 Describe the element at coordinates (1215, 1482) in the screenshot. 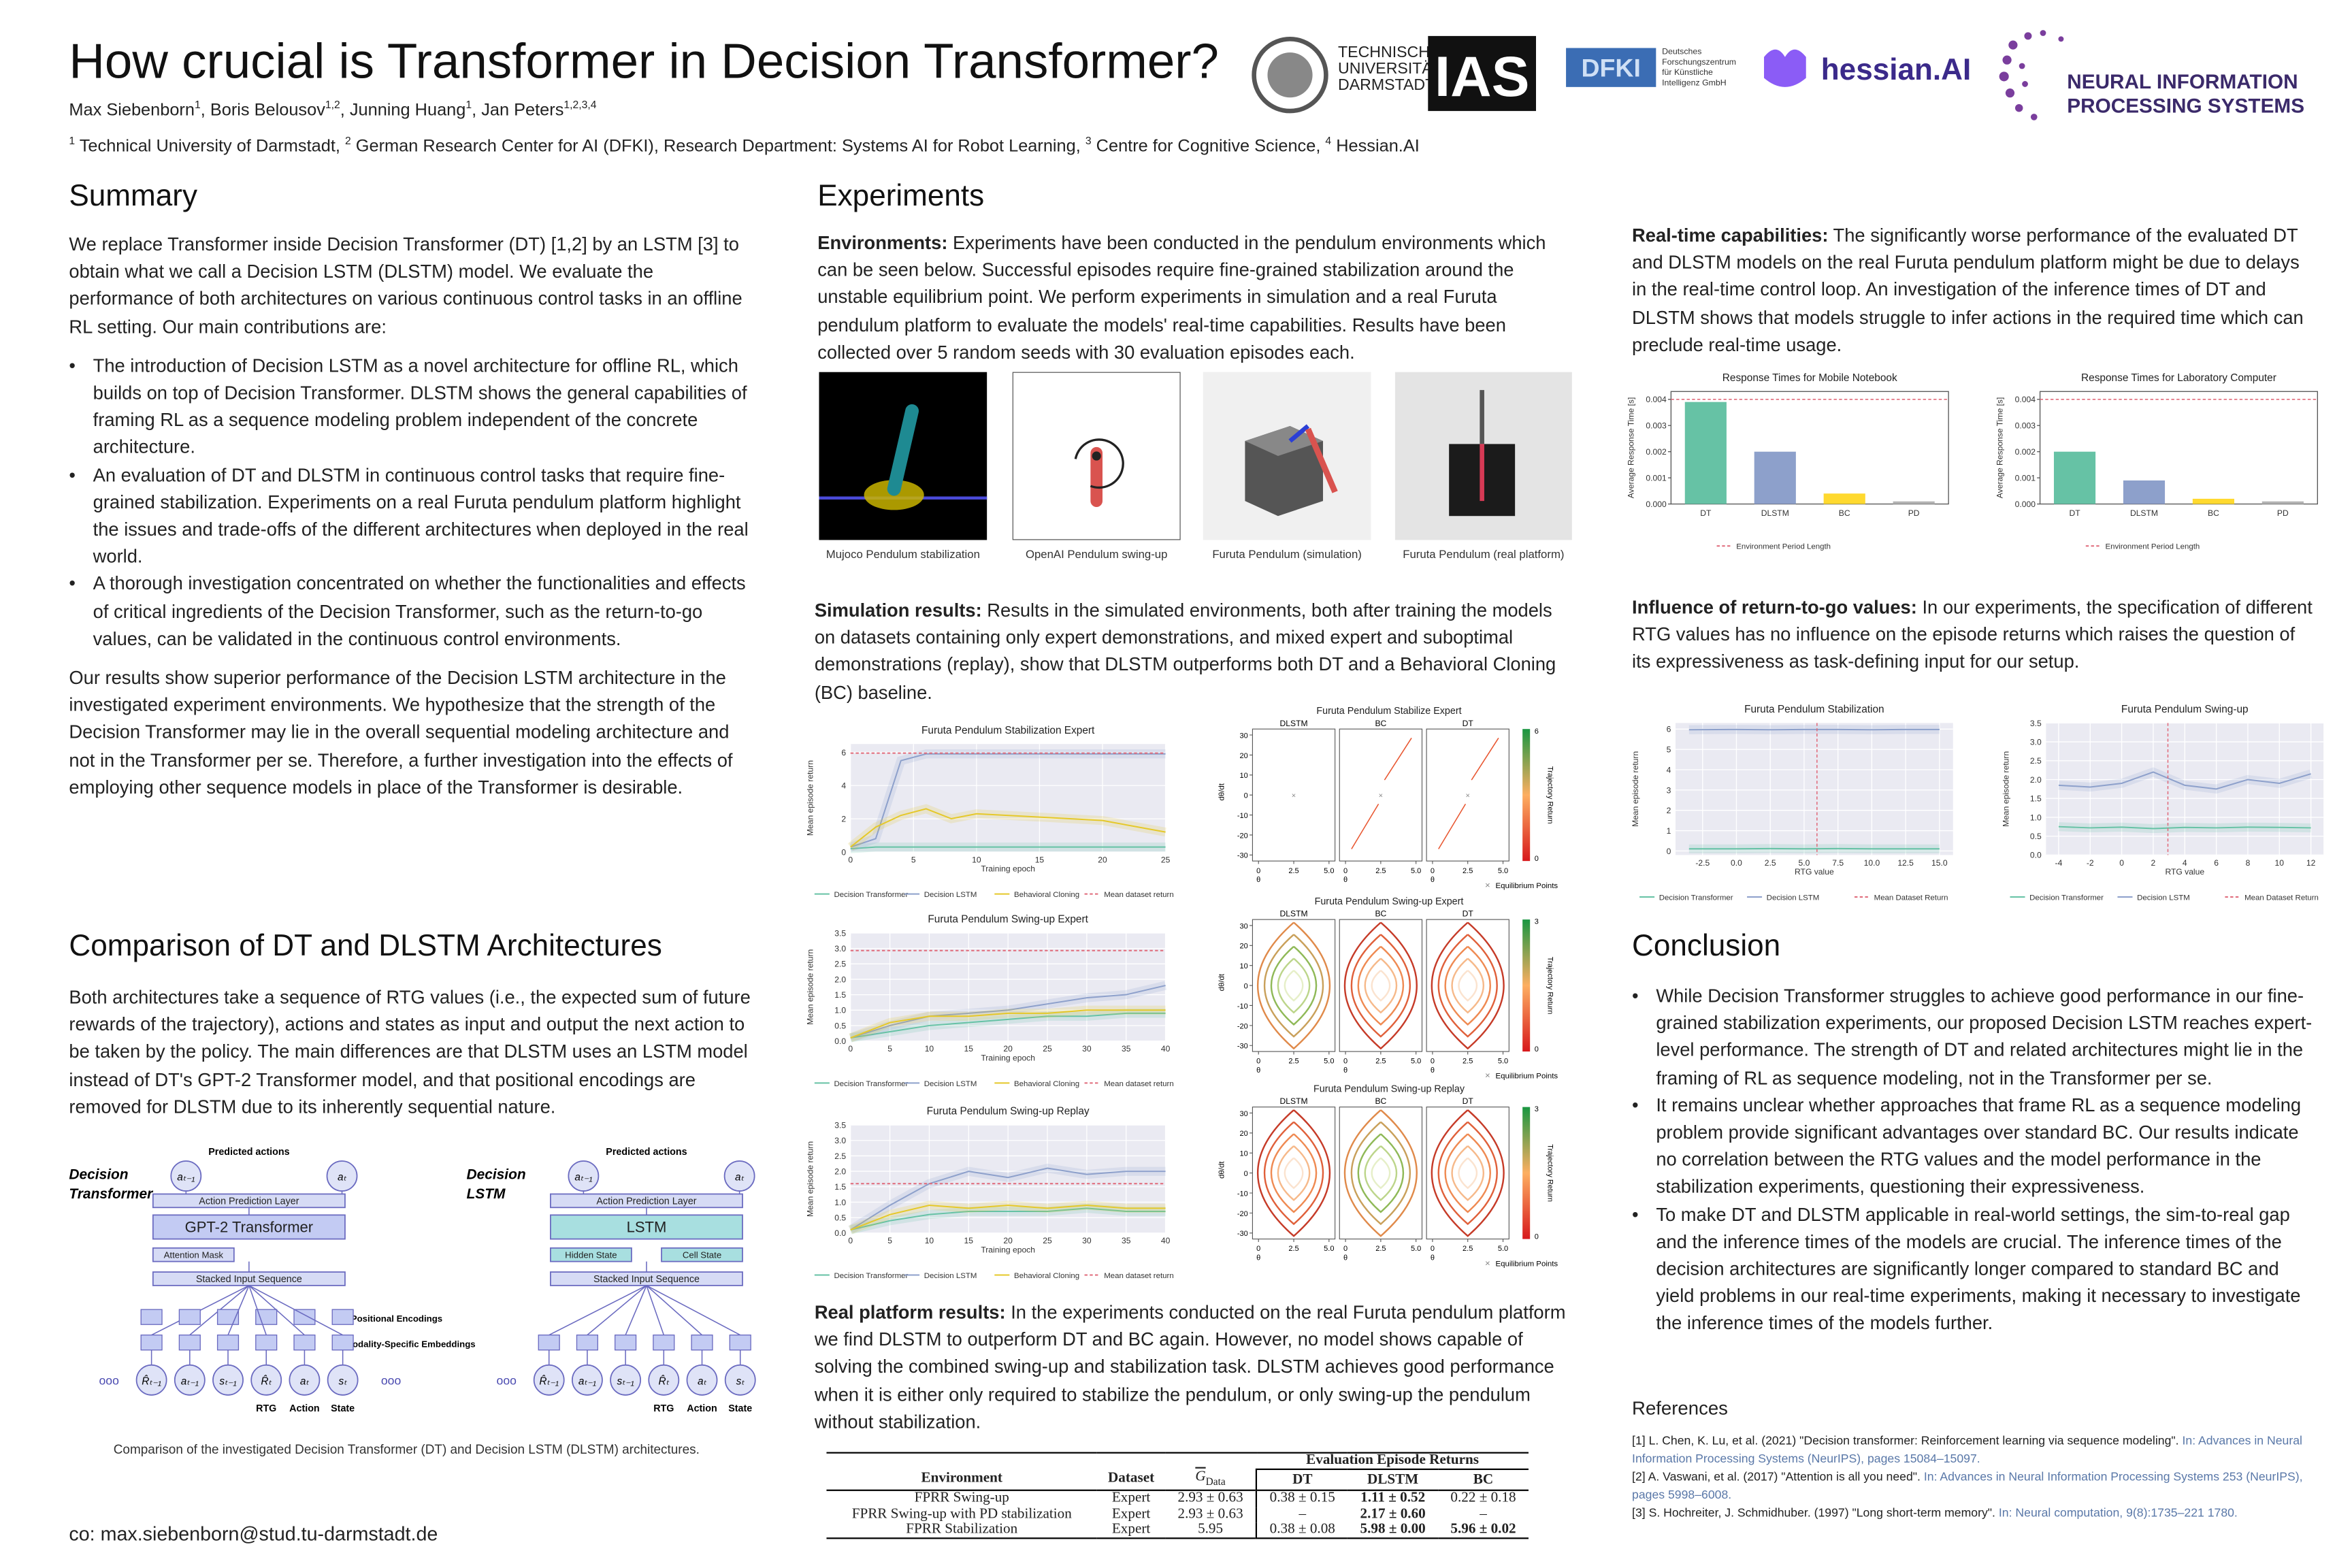

I see `g-sub: Data` at that location.